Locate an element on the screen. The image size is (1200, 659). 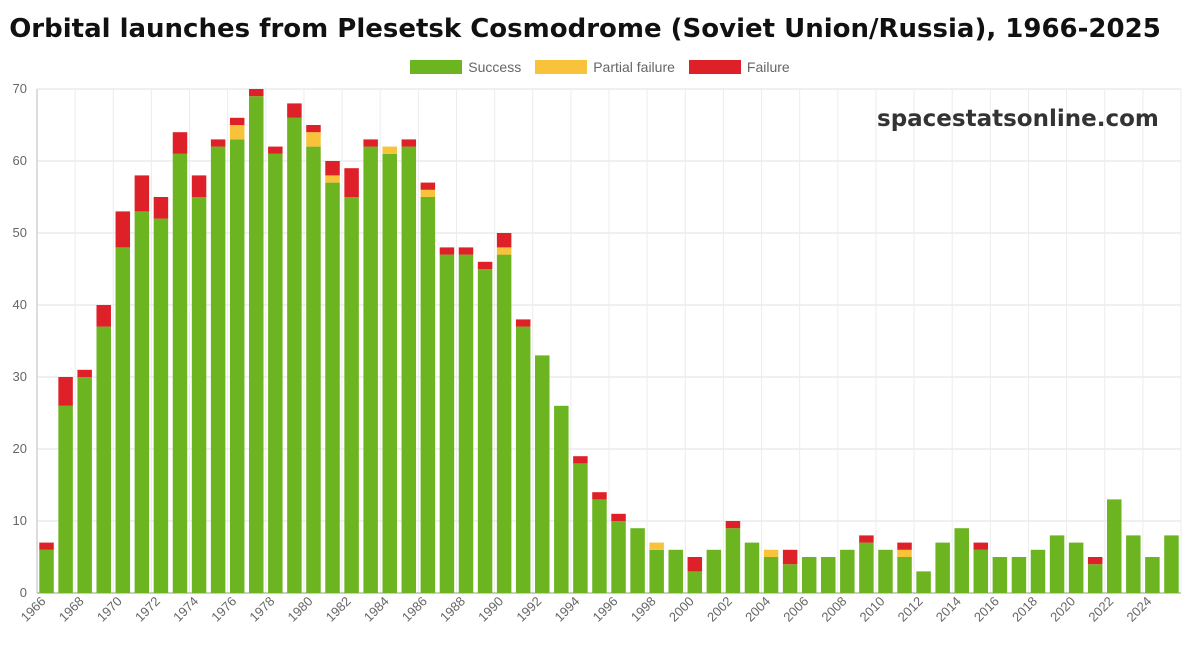
bar-success-2012 is located at coordinates (923, 582).